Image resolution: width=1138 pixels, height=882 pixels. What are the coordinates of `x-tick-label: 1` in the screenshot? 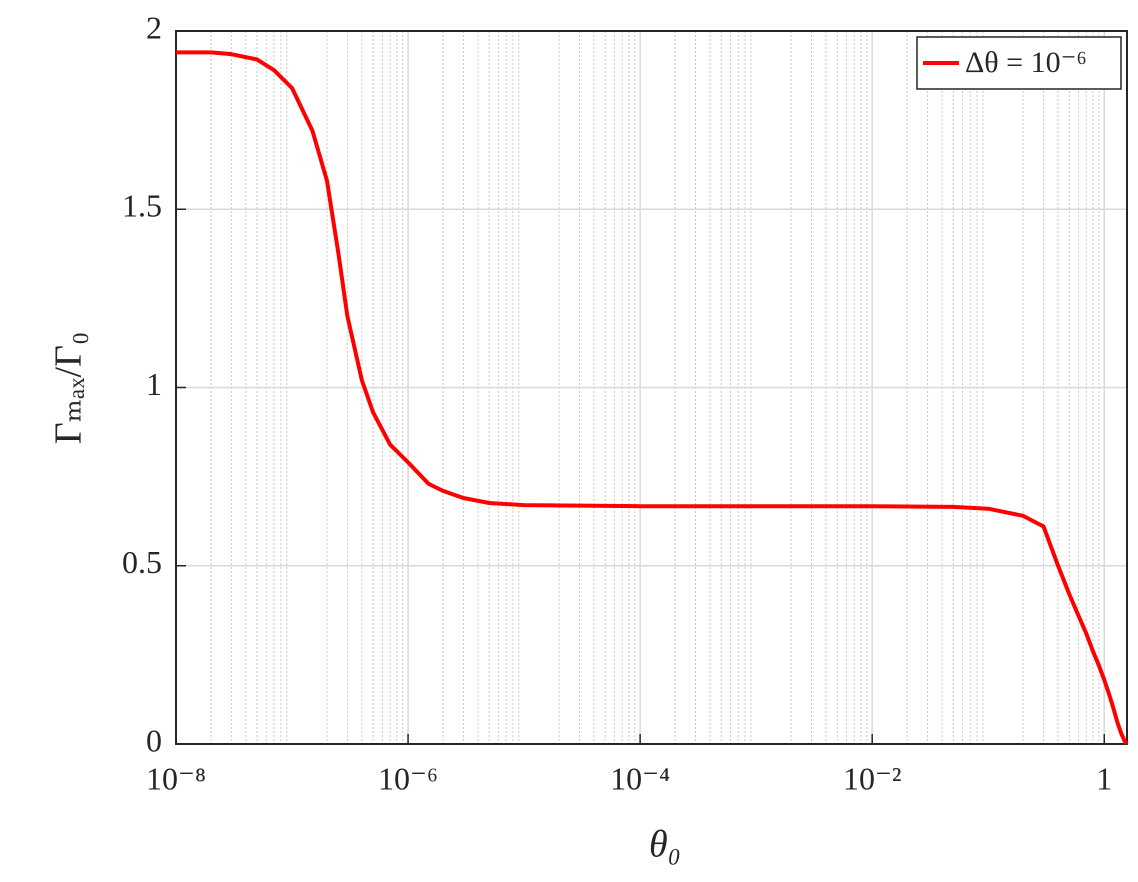 It's located at (1104, 778).